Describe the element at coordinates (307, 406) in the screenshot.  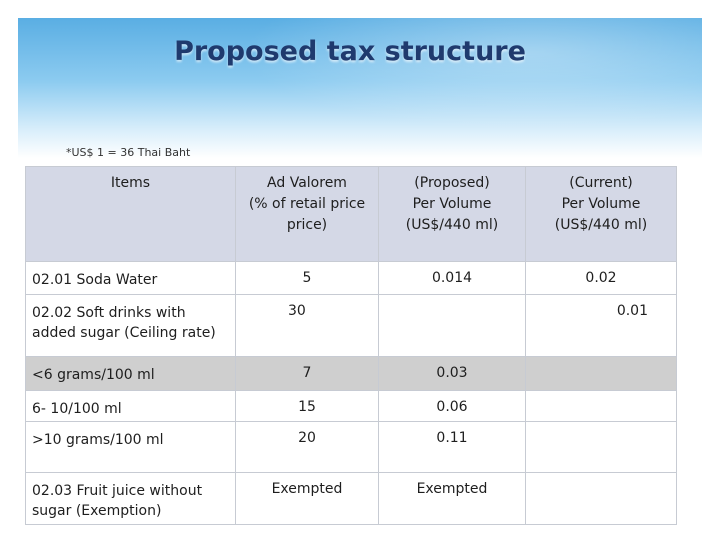
I see `row-ad-valorem: 15` at that location.